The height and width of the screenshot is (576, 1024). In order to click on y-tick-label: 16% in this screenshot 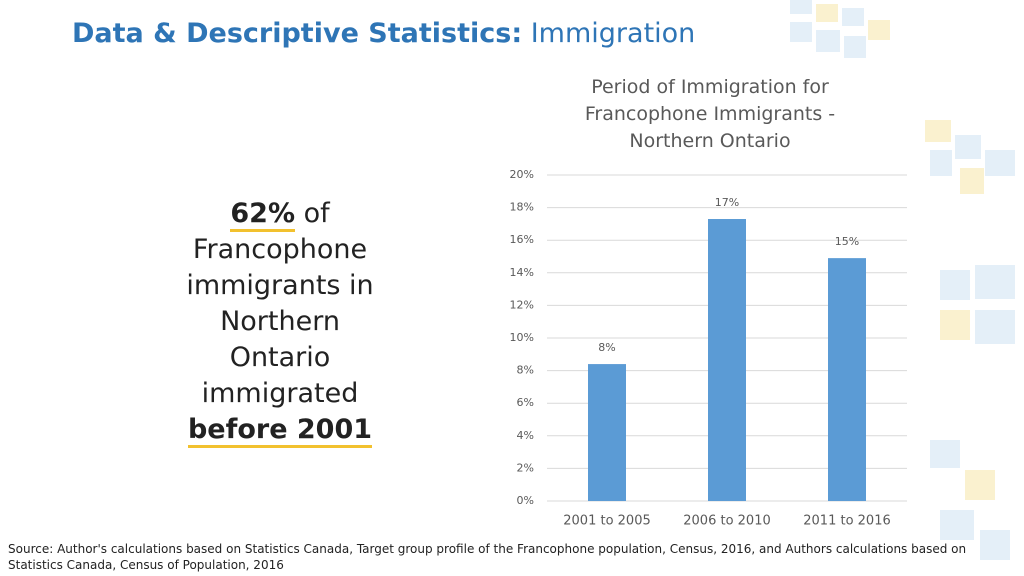, I will do `click(522, 239)`.